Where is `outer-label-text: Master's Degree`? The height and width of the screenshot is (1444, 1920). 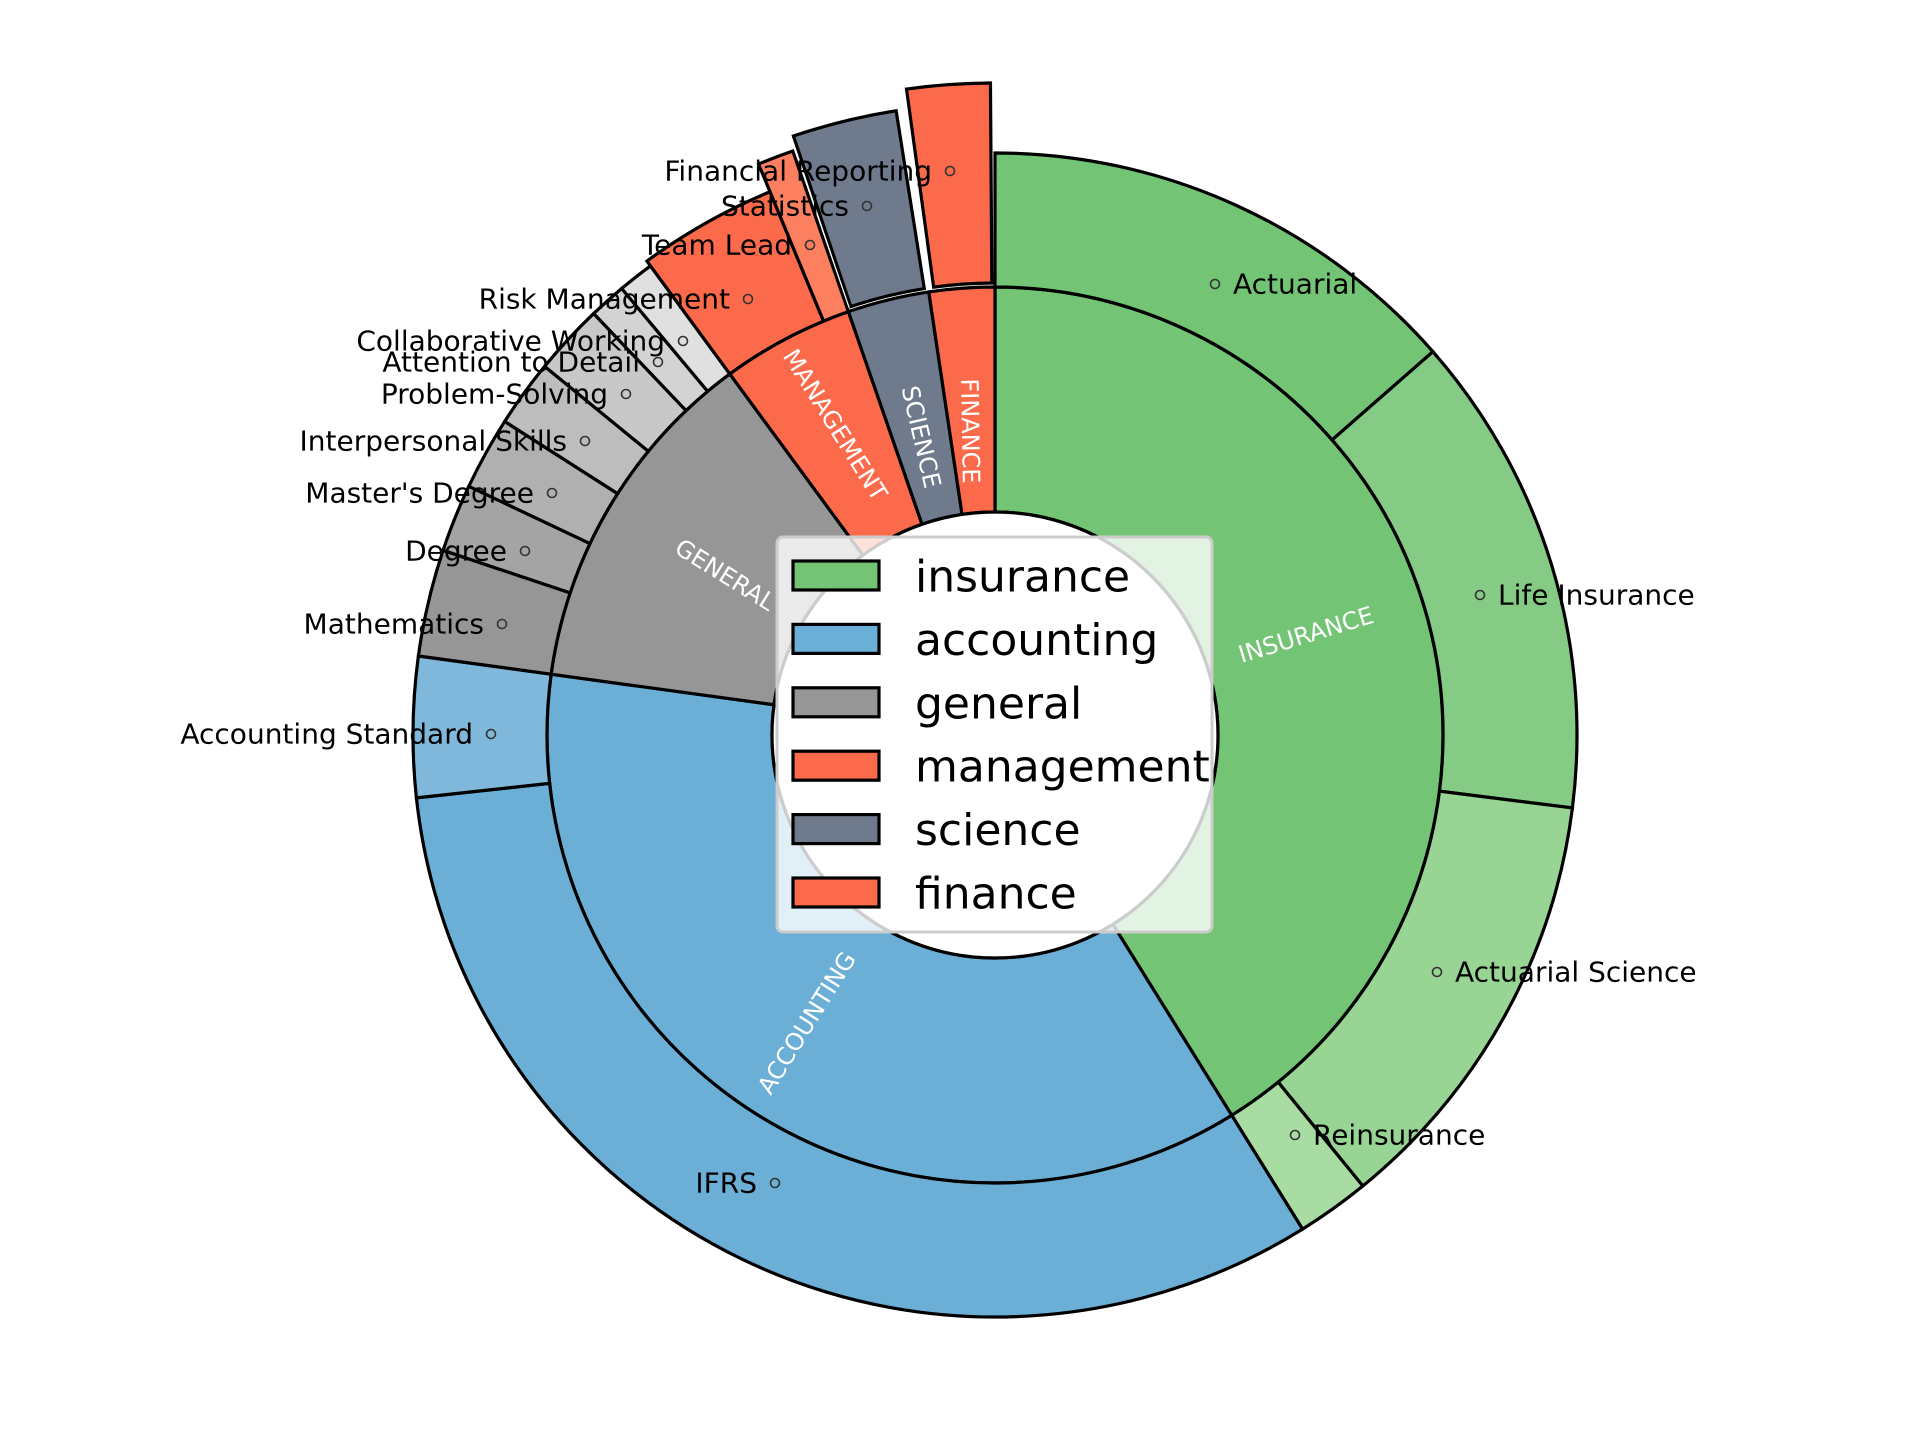 outer-label-text: Master's Degree is located at coordinates (419, 493).